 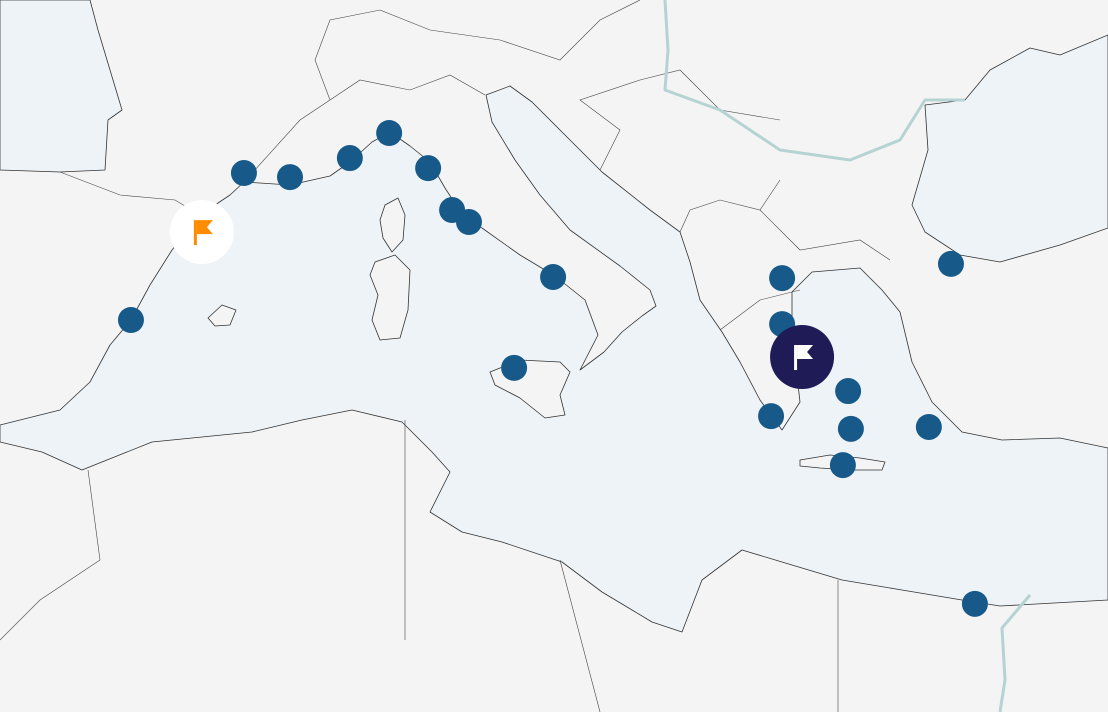 What do you see at coordinates (1009, 148) in the screenshot?
I see `black-sea` at bounding box center [1009, 148].